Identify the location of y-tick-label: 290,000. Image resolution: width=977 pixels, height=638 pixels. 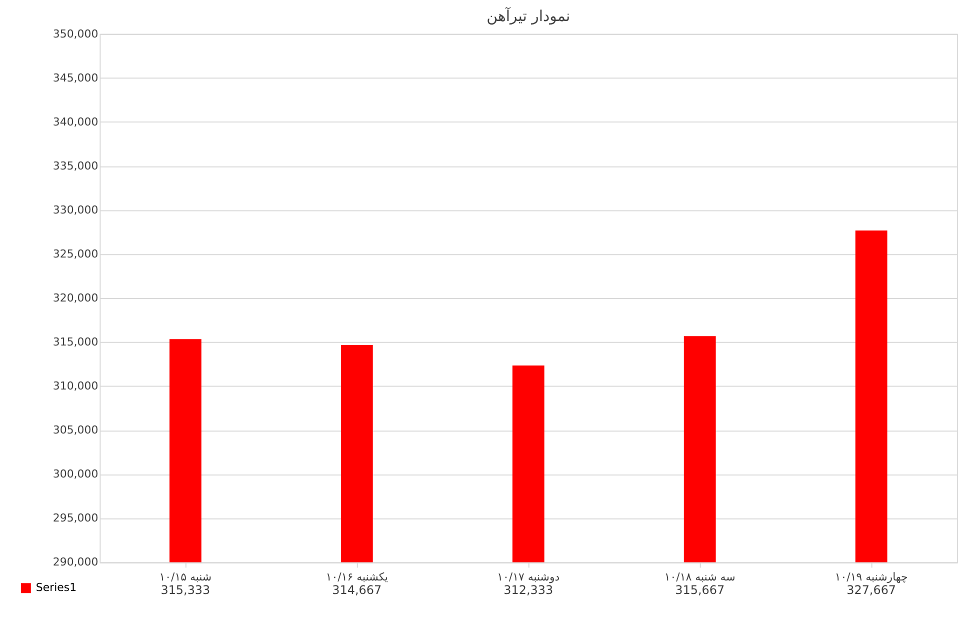
(75, 562).